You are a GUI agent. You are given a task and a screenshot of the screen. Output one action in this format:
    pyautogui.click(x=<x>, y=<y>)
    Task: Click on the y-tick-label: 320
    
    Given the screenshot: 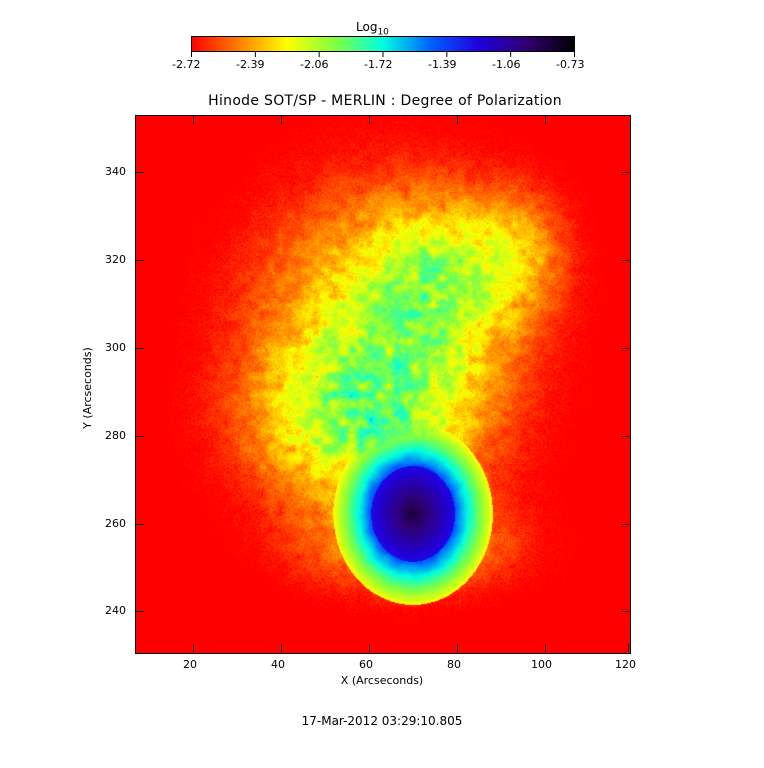 What is the action you would take?
    pyautogui.click(x=115, y=259)
    